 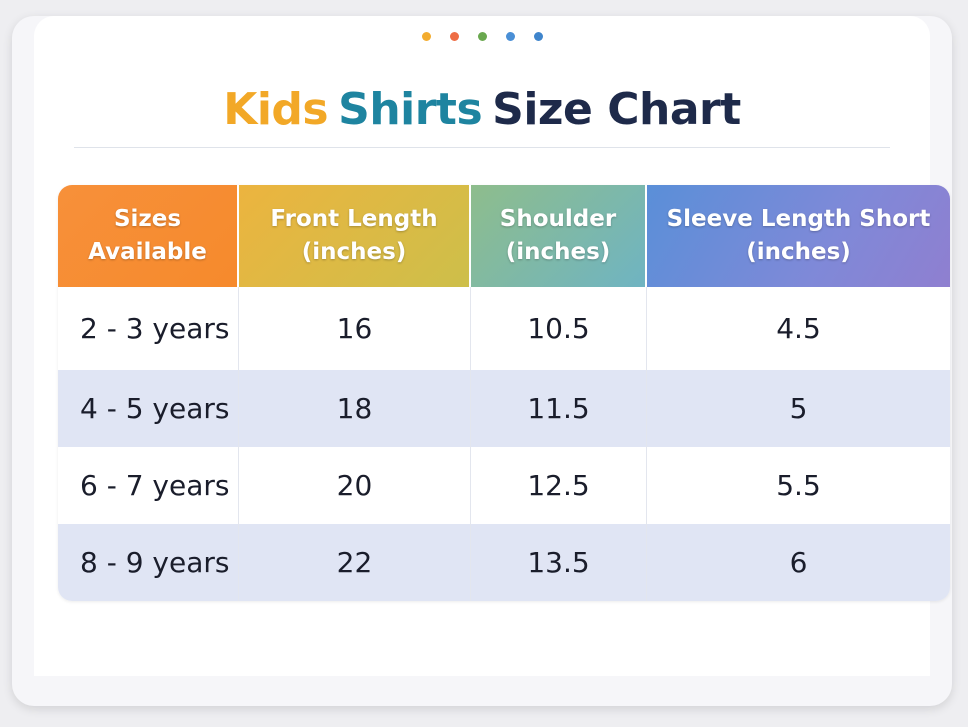 I want to click on sleeve-cell: 4.5, so click(x=798, y=328).